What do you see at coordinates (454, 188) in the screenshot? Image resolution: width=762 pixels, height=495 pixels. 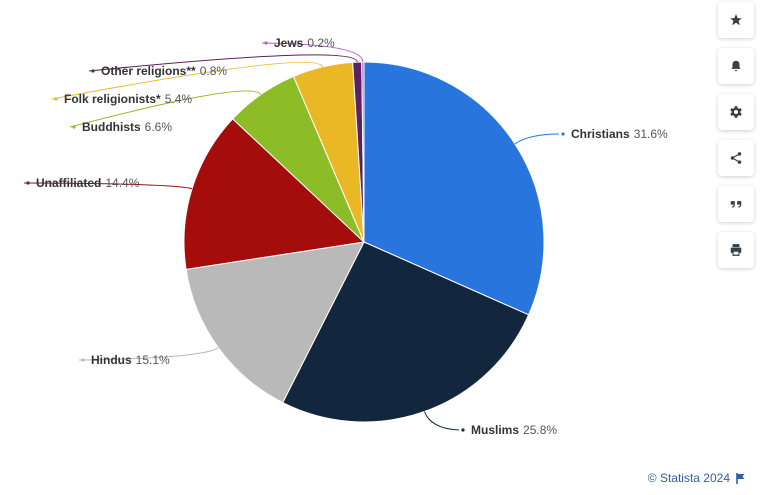 I see `pie-slice-christians` at bounding box center [454, 188].